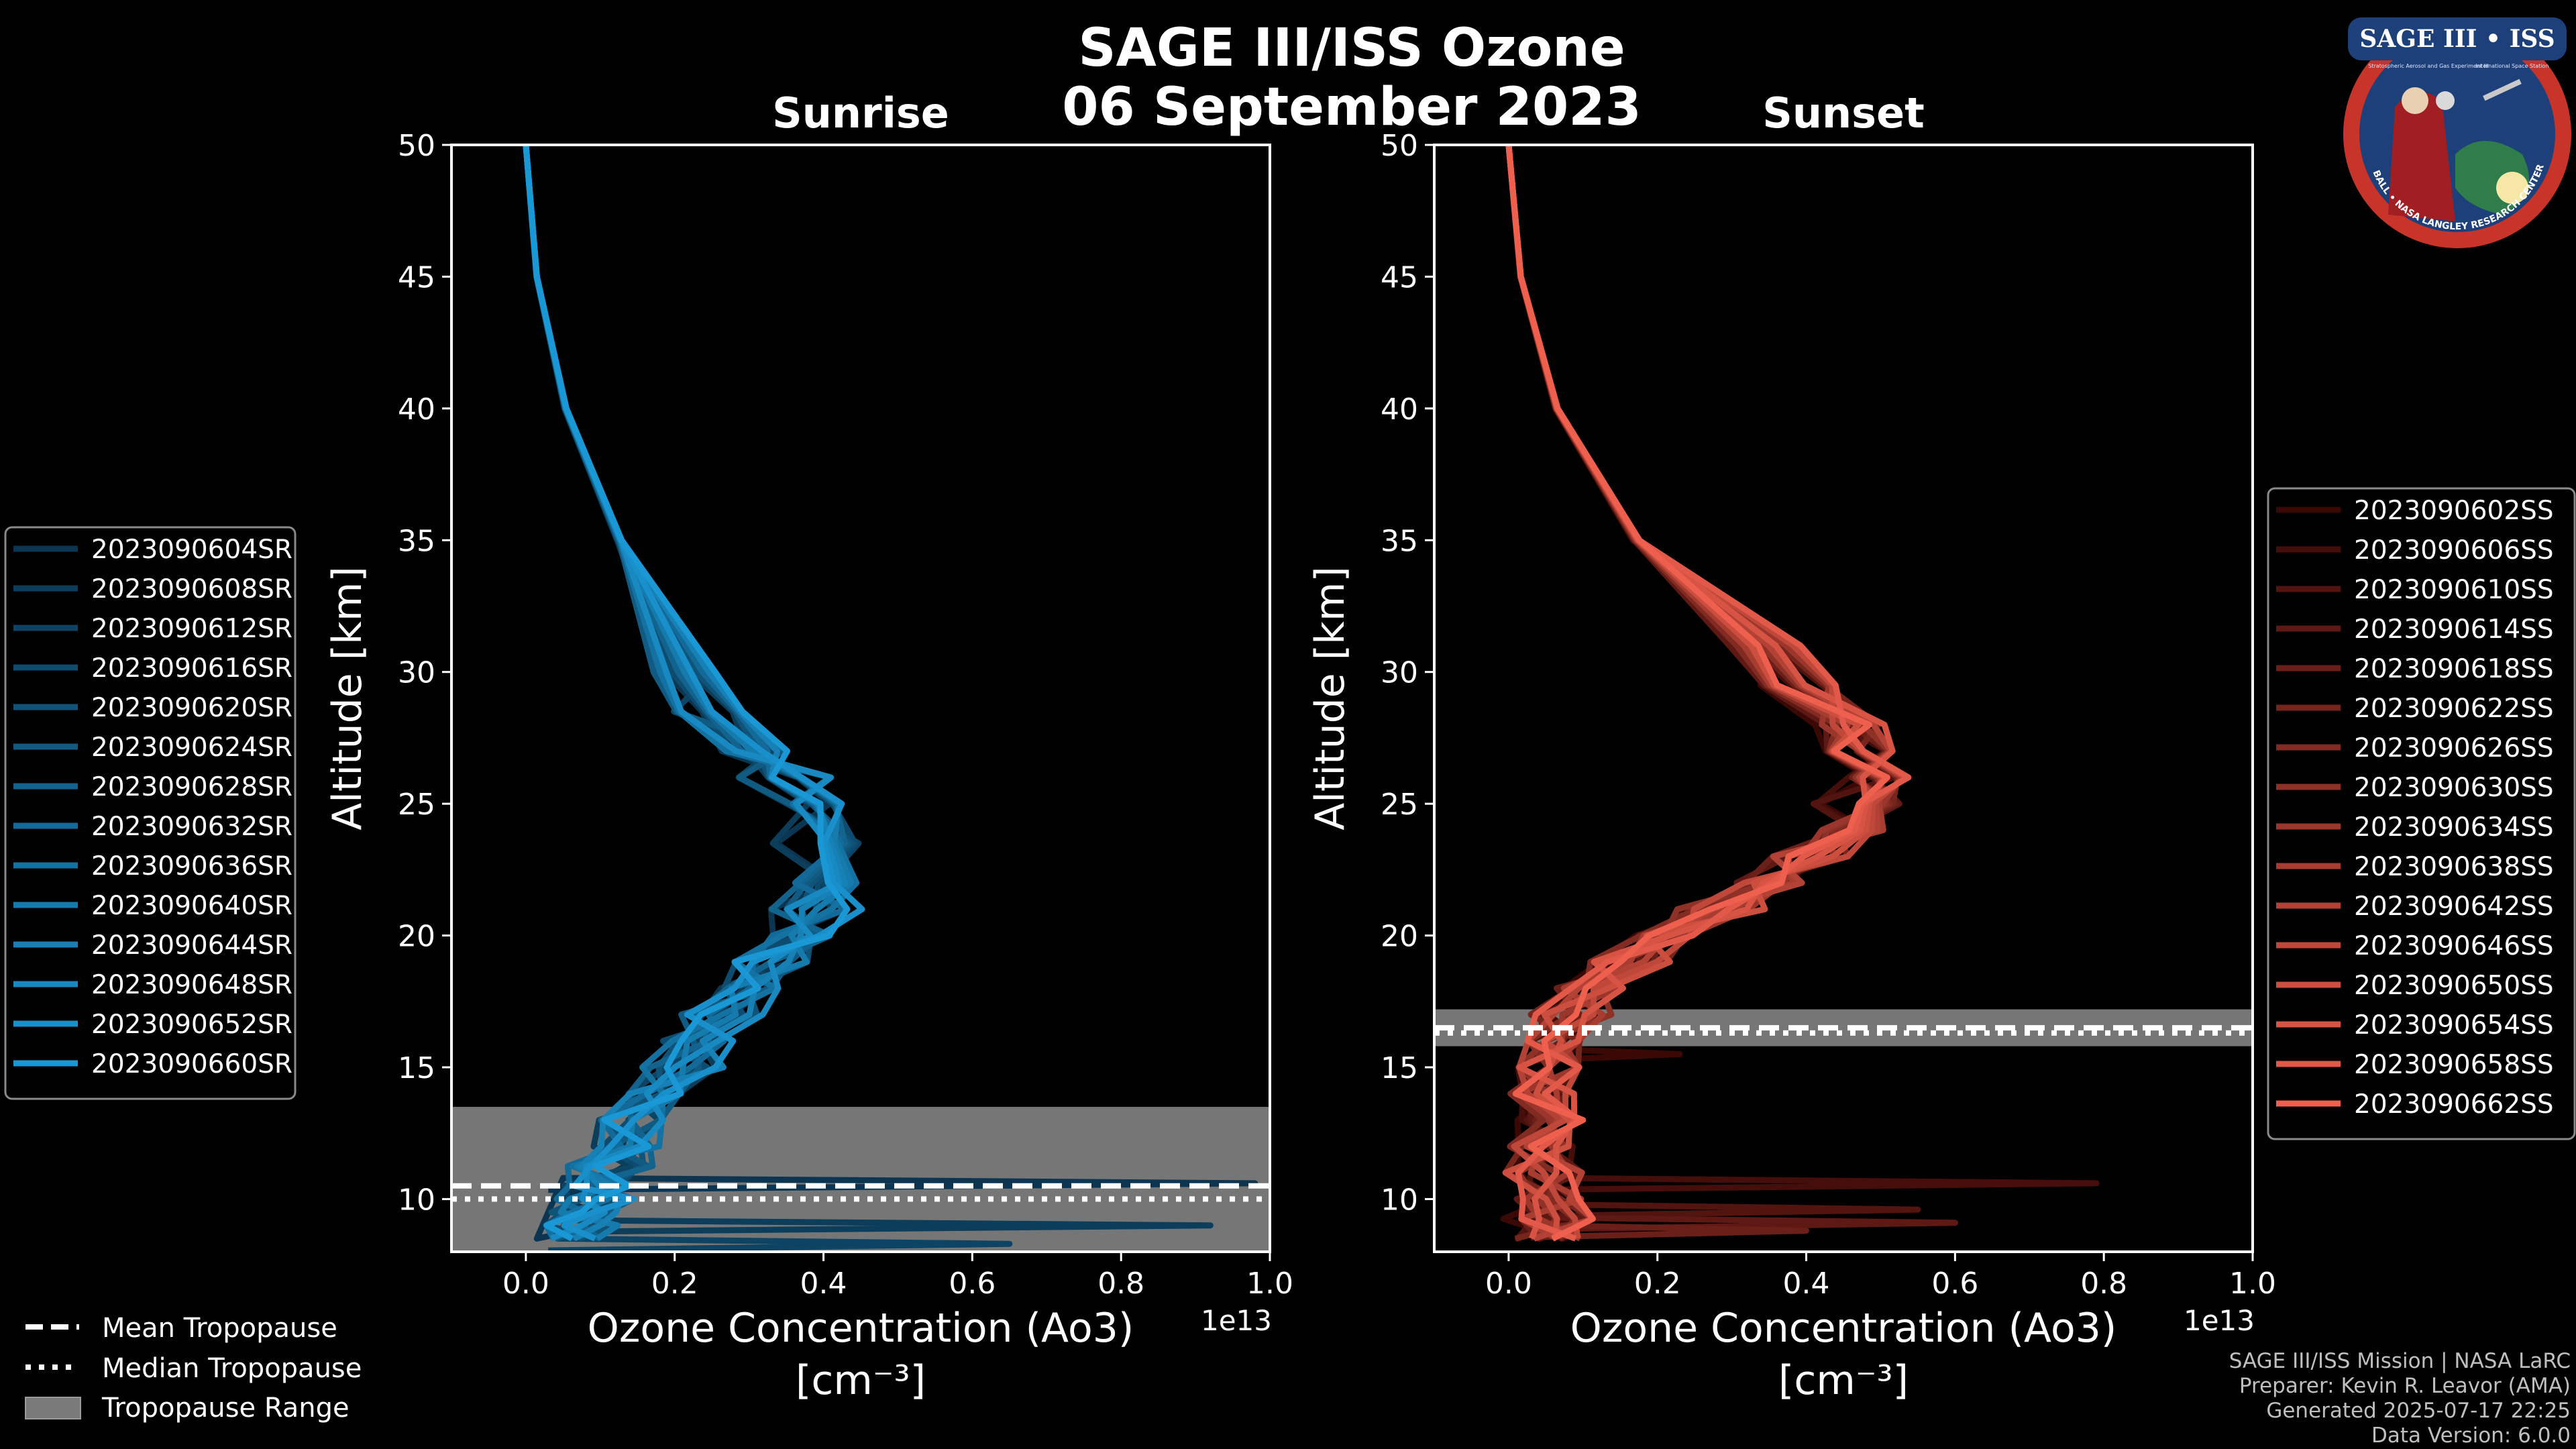  I want to click on logo-figure-head, so click(2415, 100).